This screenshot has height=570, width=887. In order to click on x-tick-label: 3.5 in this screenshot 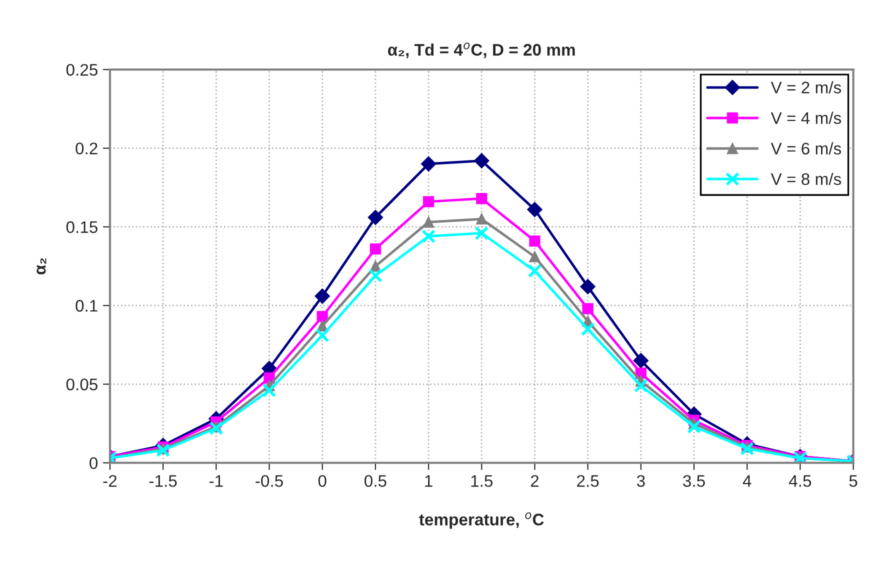, I will do `click(694, 481)`.